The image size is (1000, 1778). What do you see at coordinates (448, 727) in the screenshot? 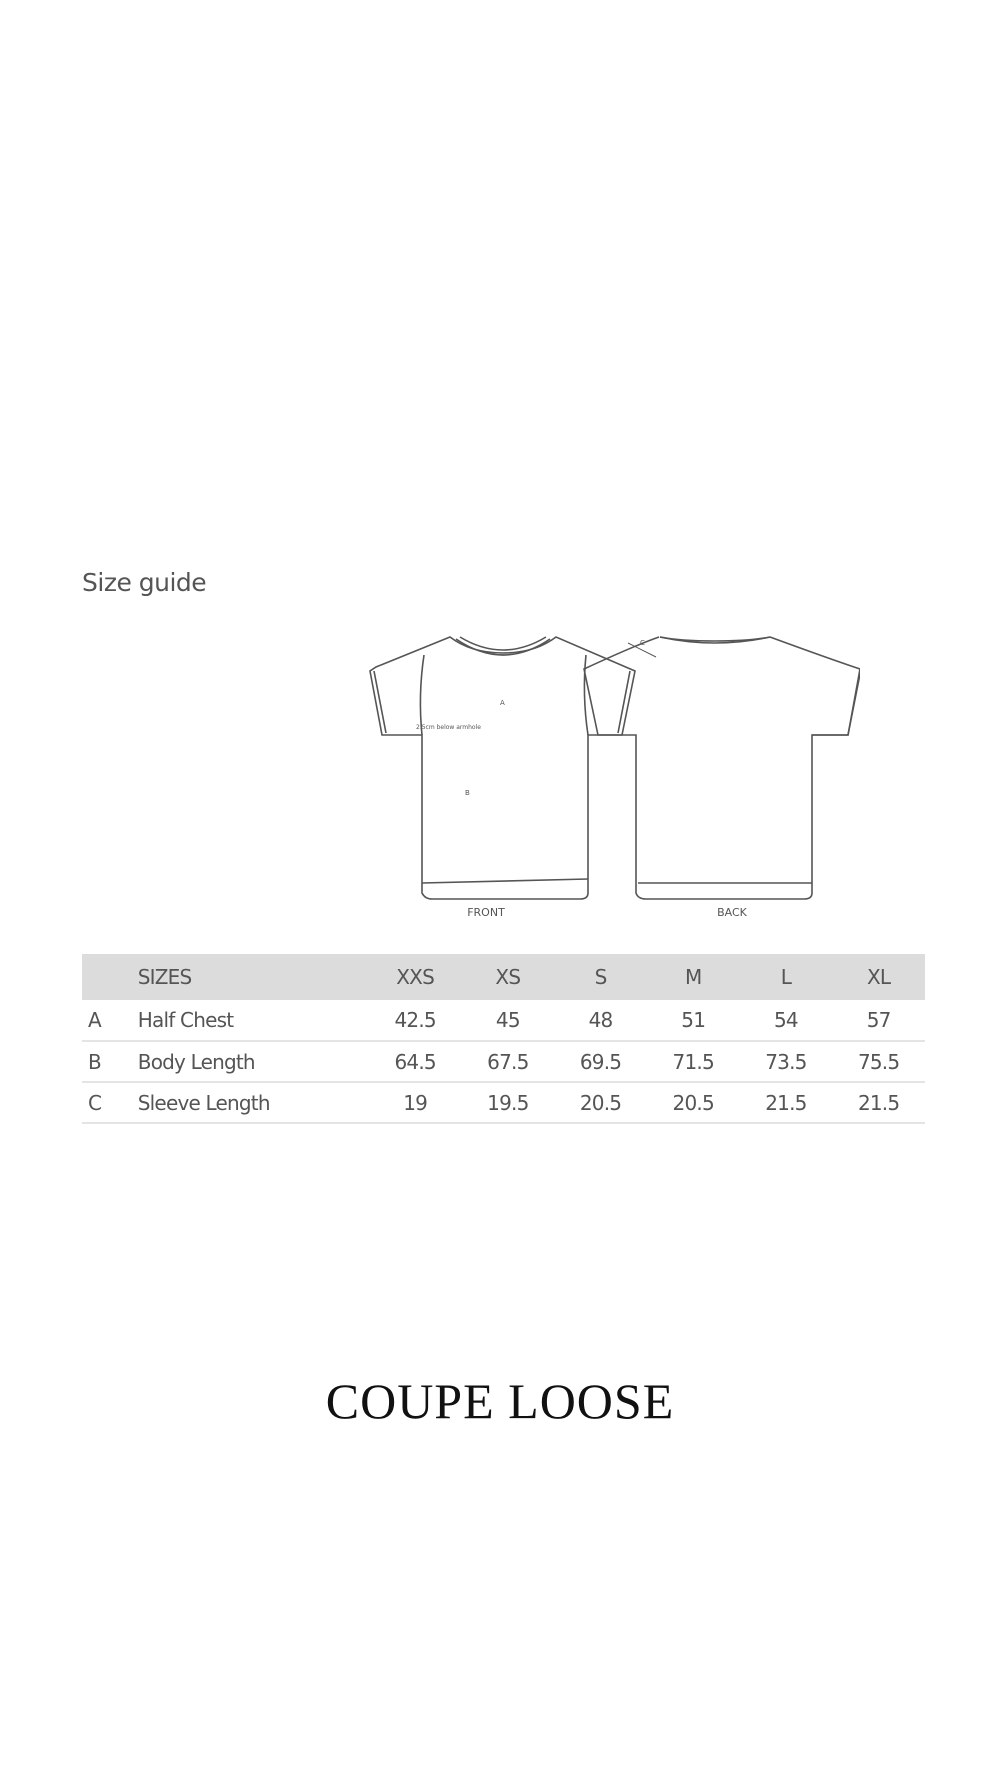
I see `armhole-note: 2.5cm below armhole` at bounding box center [448, 727].